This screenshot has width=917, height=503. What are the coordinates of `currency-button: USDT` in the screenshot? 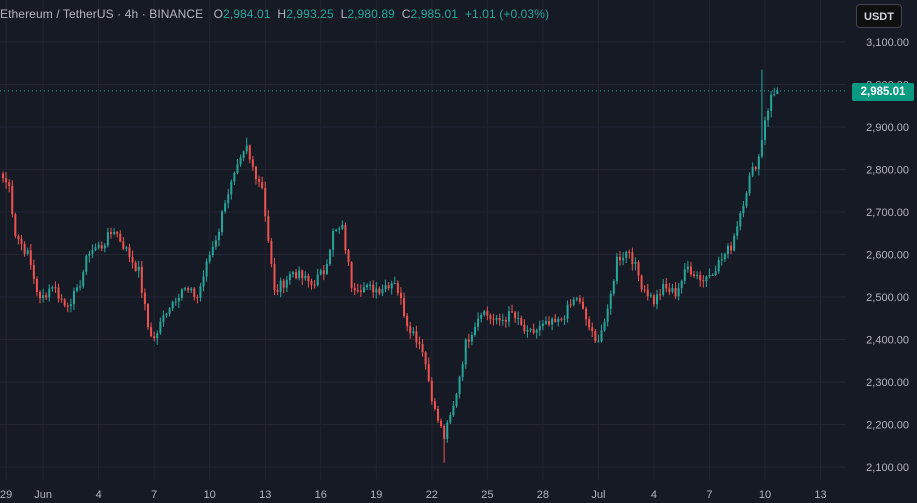 It's located at (879, 16).